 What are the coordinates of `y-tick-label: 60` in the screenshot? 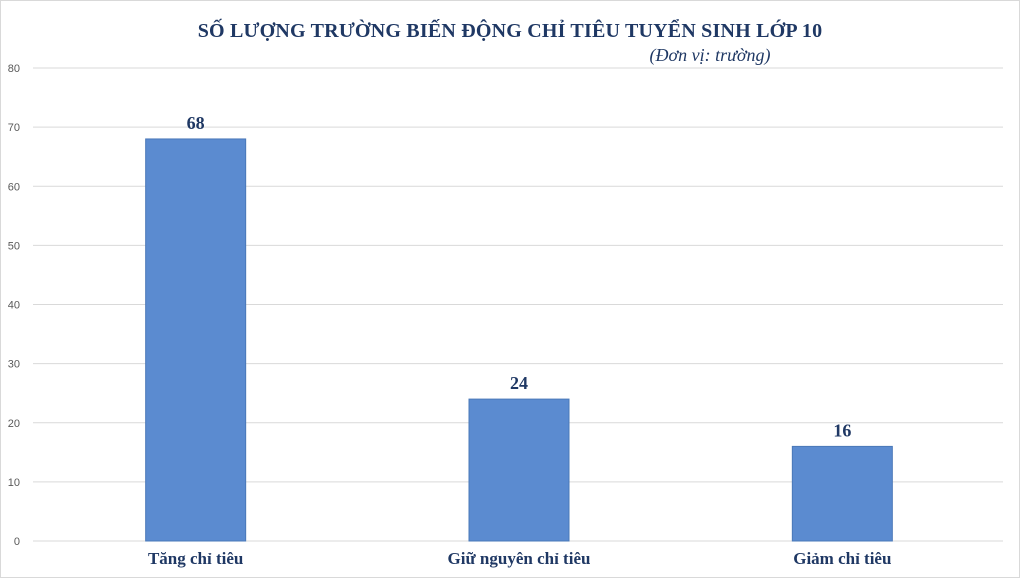 It's located at (14, 187).